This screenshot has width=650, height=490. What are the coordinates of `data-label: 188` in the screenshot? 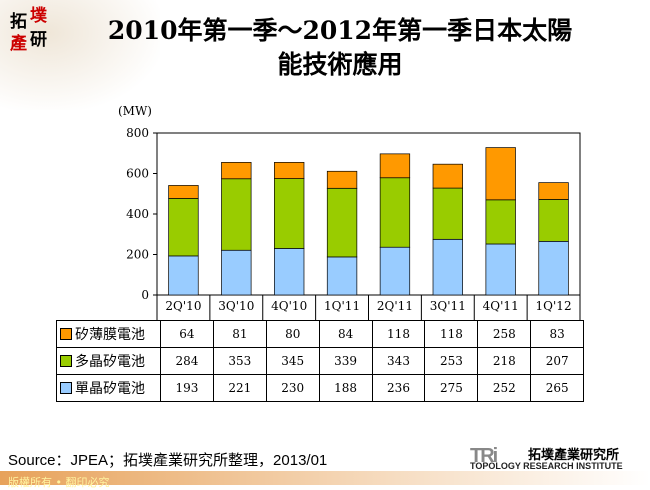 It's located at (345, 388).